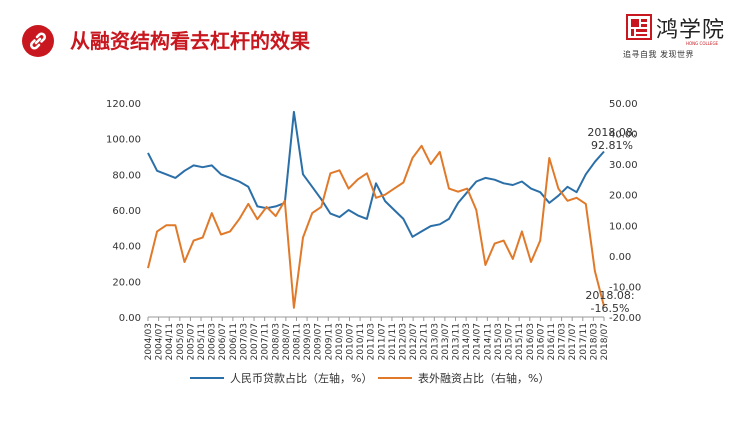 This screenshot has width=750, height=421. Describe the element at coordinates (639, 27) in the screenshot. I see `logo-mark-icon` at that location.